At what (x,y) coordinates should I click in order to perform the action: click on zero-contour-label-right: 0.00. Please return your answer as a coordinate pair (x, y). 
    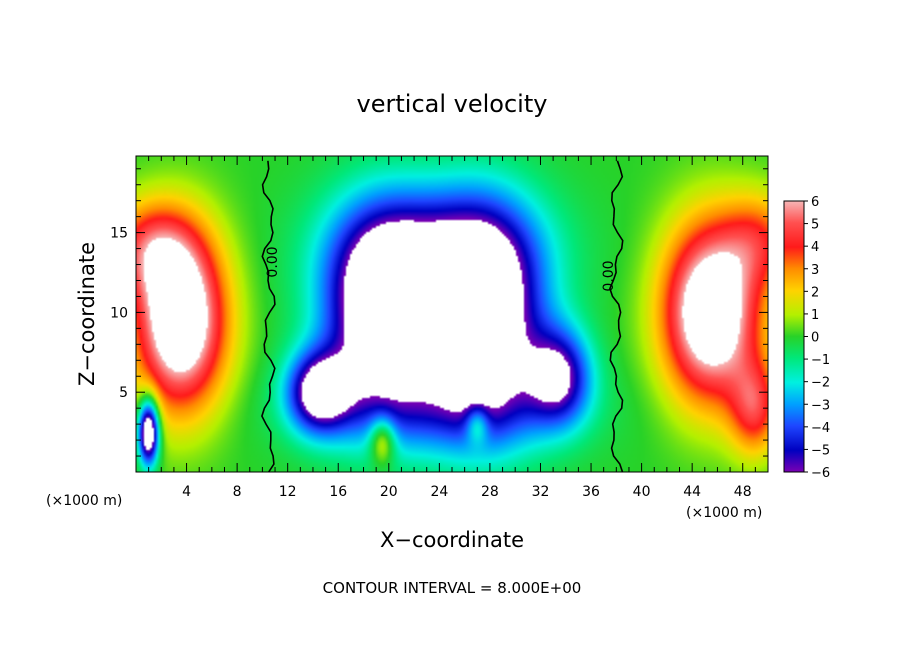
    Looking at the image, I should click on (609, 275).